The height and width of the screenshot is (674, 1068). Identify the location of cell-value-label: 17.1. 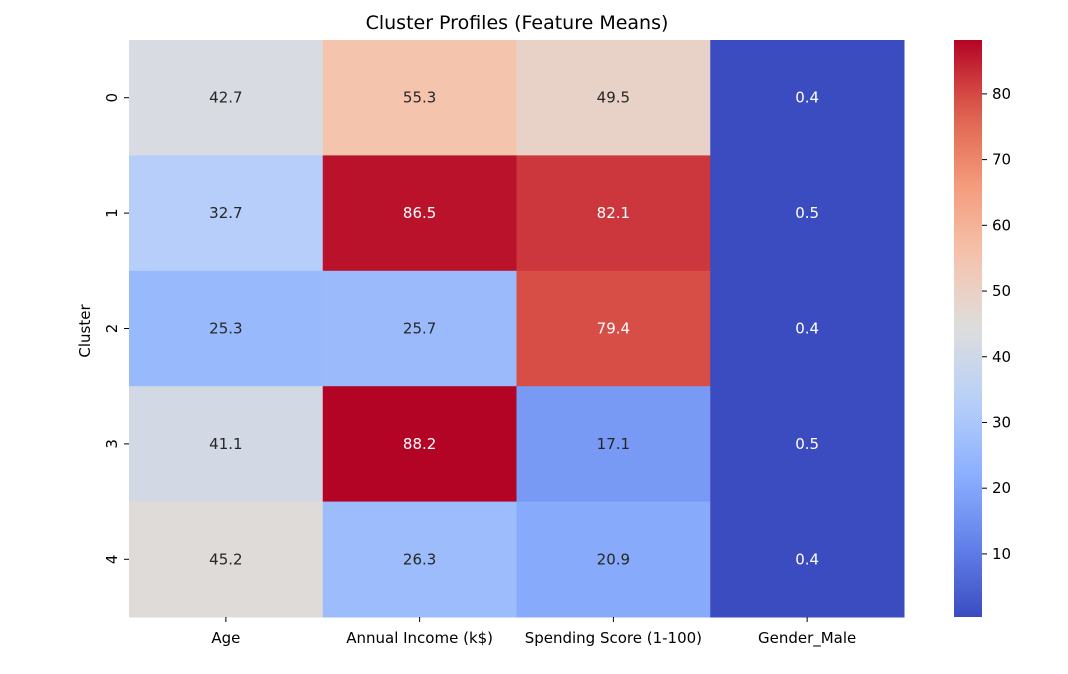
(613, 444).